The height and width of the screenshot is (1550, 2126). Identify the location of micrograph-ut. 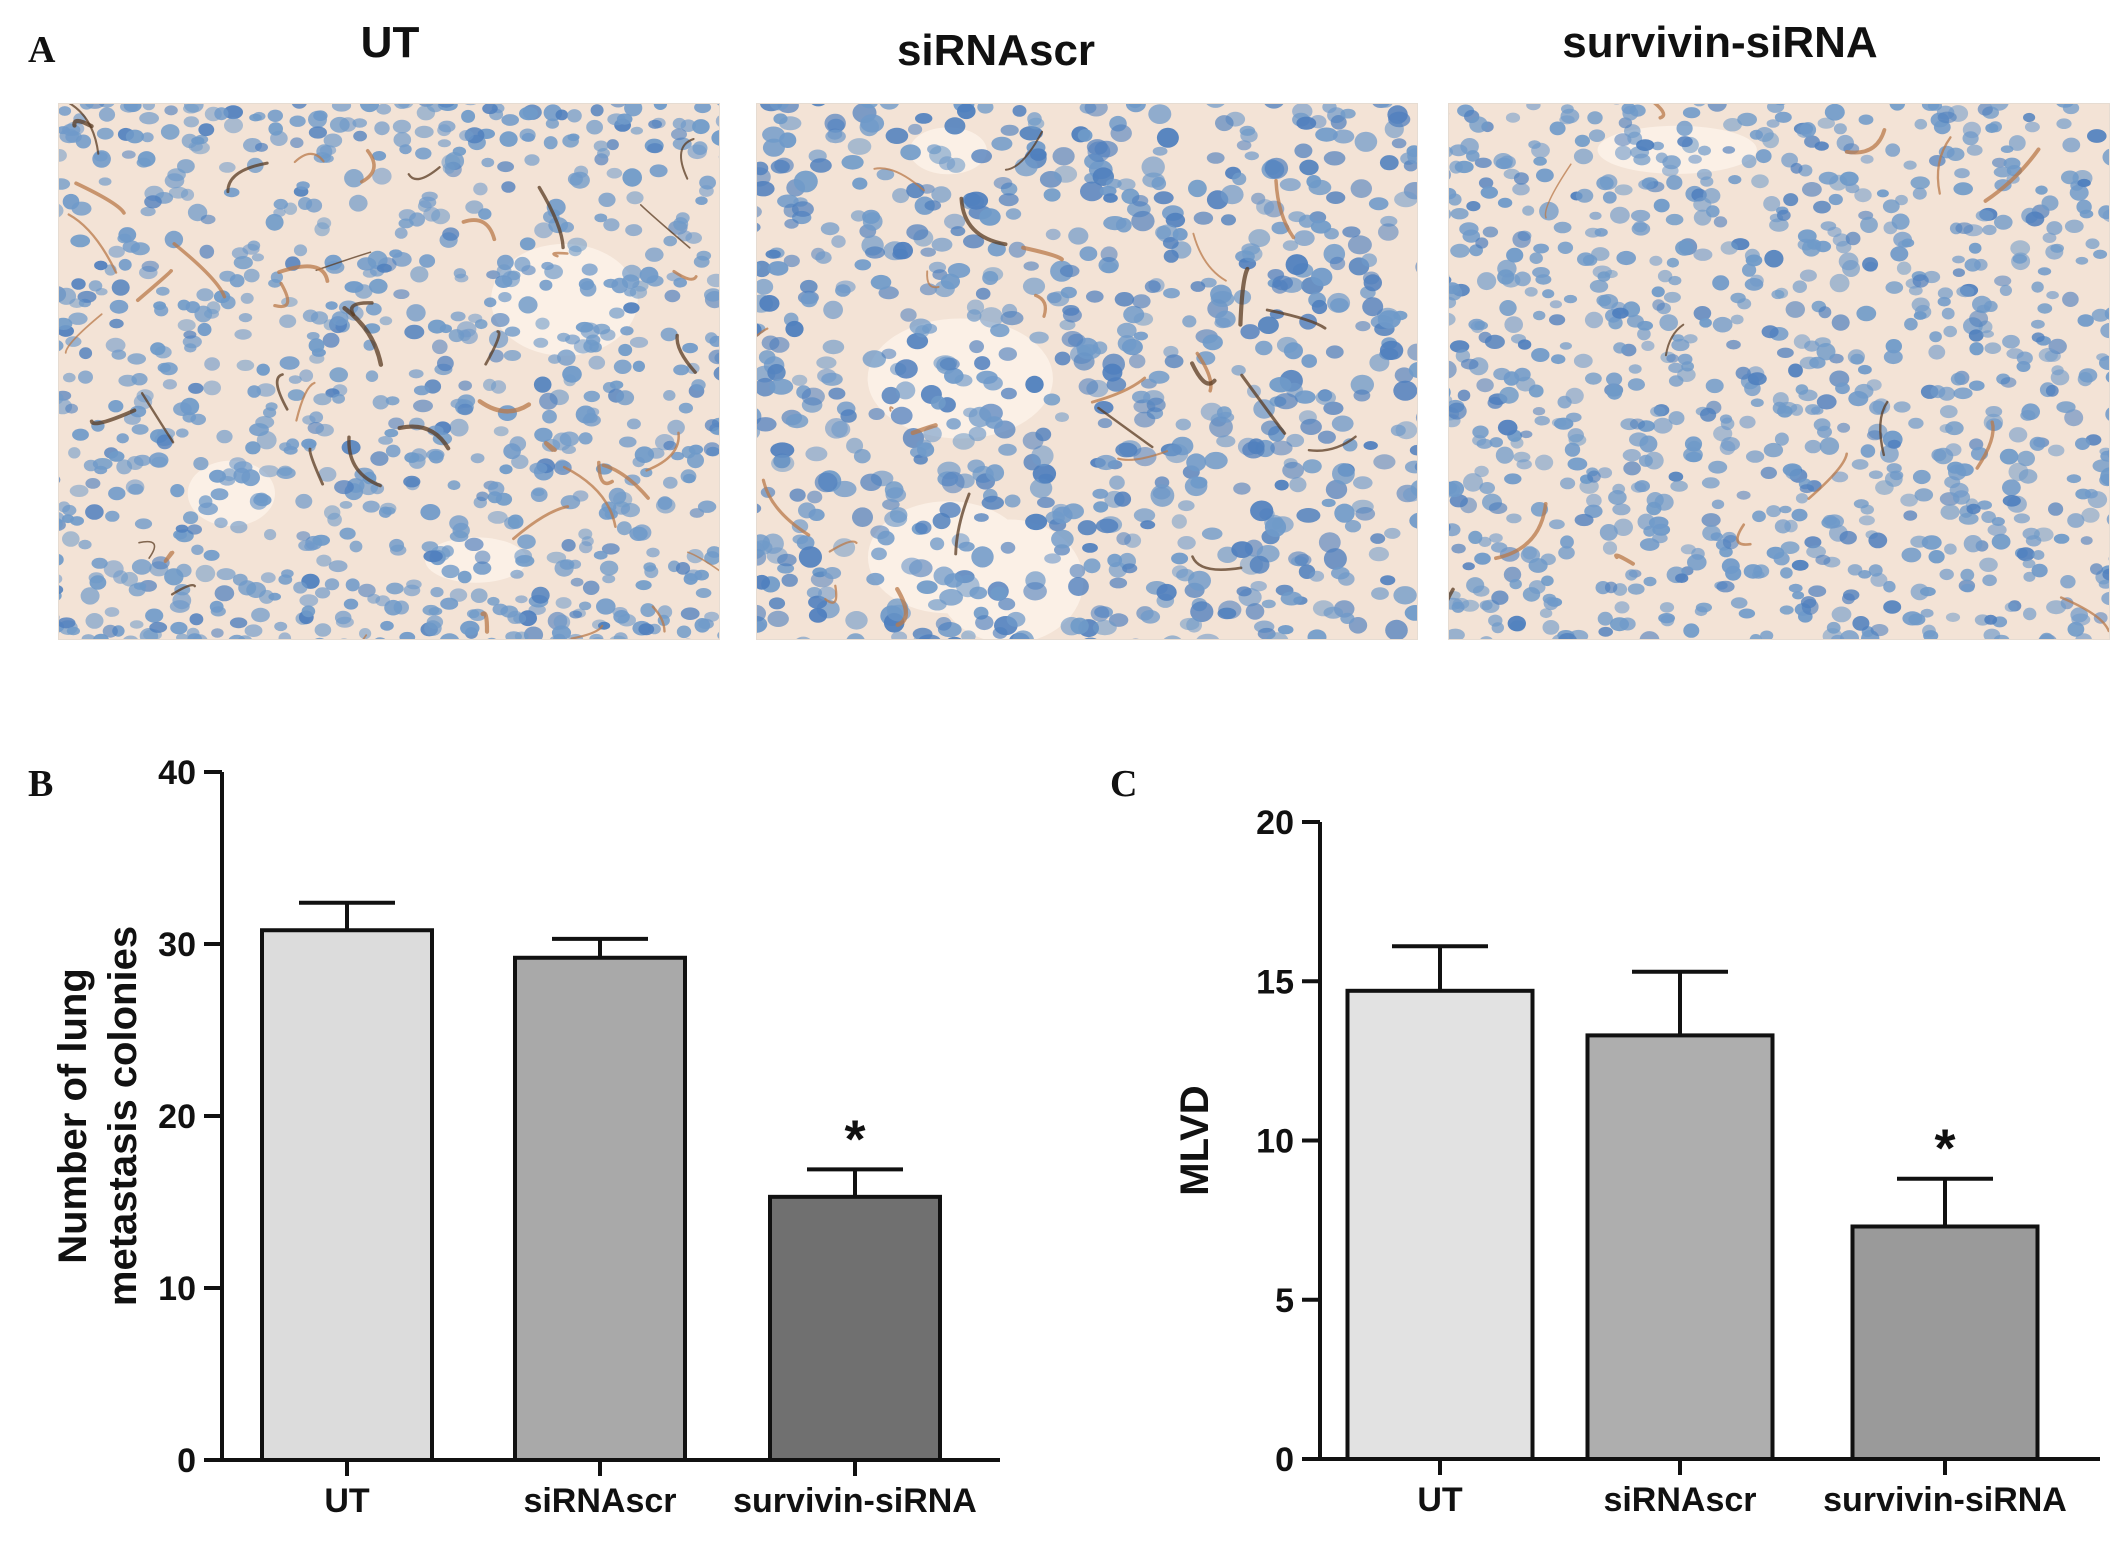
(389, 371).